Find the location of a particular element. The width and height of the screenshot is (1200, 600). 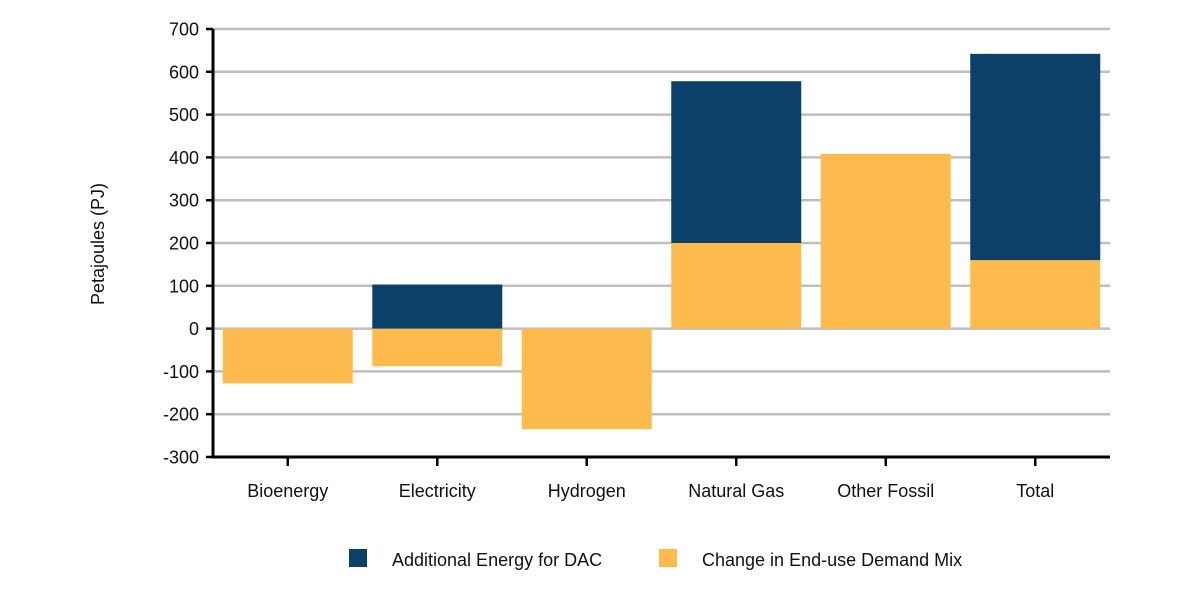

bar-natural-gas-change-in-end-use-demand-mix is located at coordinates (736, 286).